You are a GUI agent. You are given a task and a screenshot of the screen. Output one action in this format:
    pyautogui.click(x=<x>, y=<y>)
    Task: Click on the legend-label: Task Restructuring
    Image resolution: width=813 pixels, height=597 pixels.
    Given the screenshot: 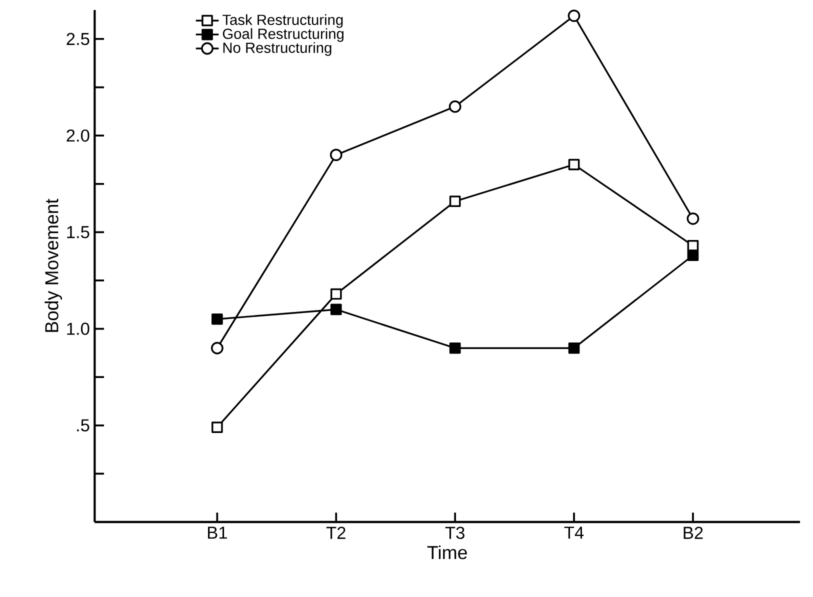 What is the action you would take?
    pyautogui.click(x=282, y=21)
    